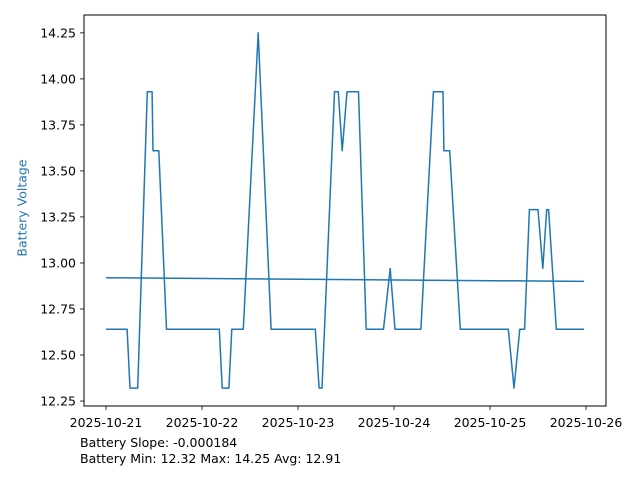 This screenshot has height=480, width=640. Describe the element at coordinates (159, 442) in the screenshot. I see `battery-slope-annotation: Battery Slope: -0.000184` at that location.